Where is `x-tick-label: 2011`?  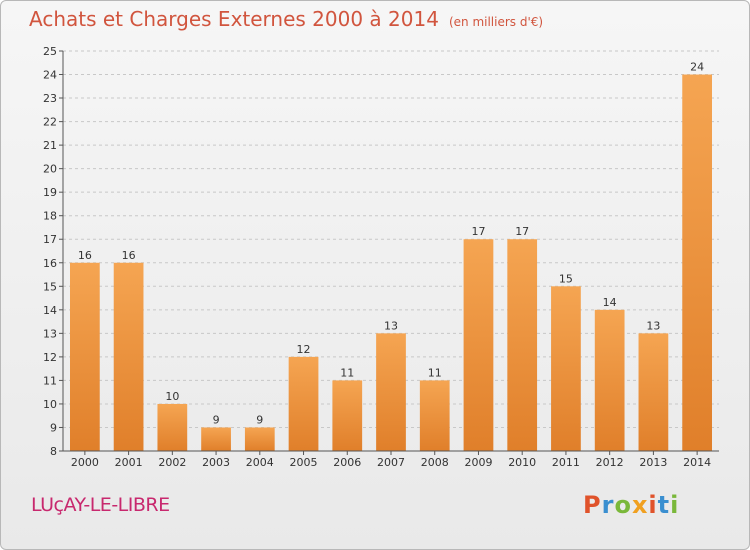
x-tick-label: 2011 is located at coordinates (566, 462).